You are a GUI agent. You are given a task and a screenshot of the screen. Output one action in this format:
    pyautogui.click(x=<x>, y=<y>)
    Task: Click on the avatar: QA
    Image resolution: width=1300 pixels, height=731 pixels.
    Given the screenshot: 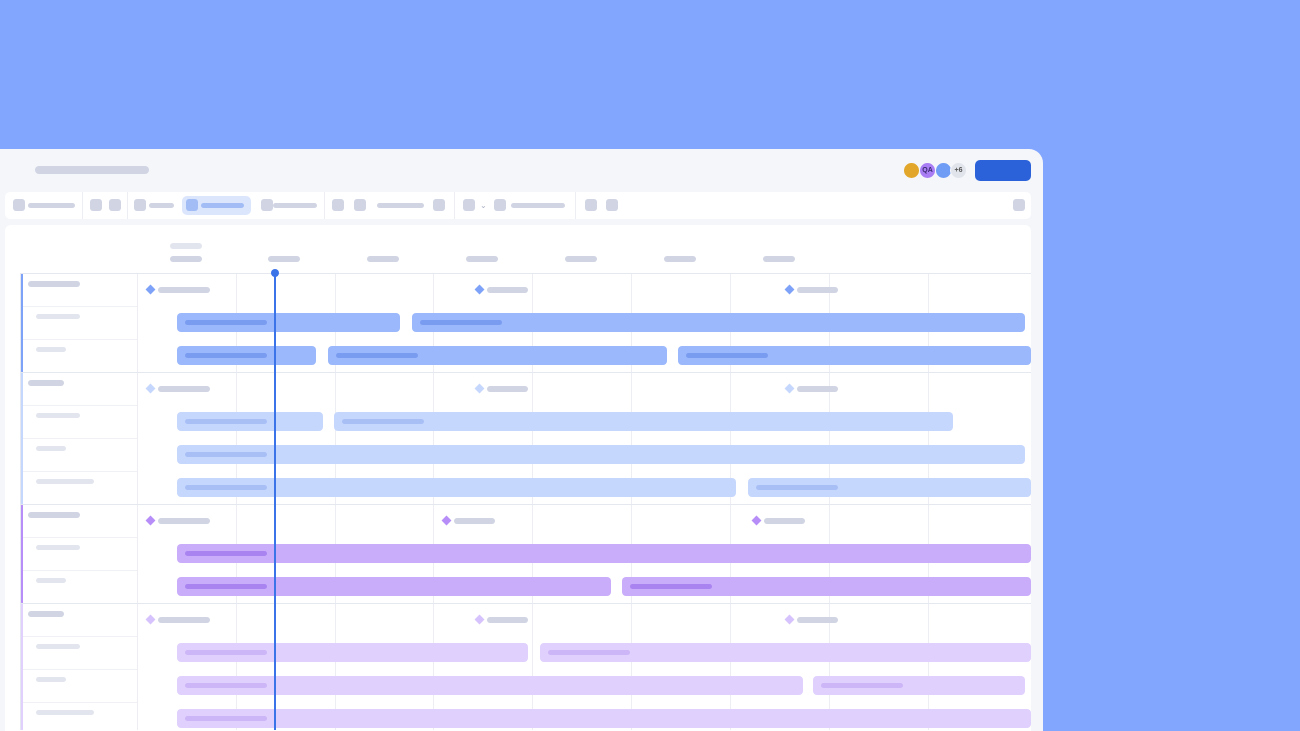 What is the action you would take?
    pyautogui.click(x=927, y=170)
    